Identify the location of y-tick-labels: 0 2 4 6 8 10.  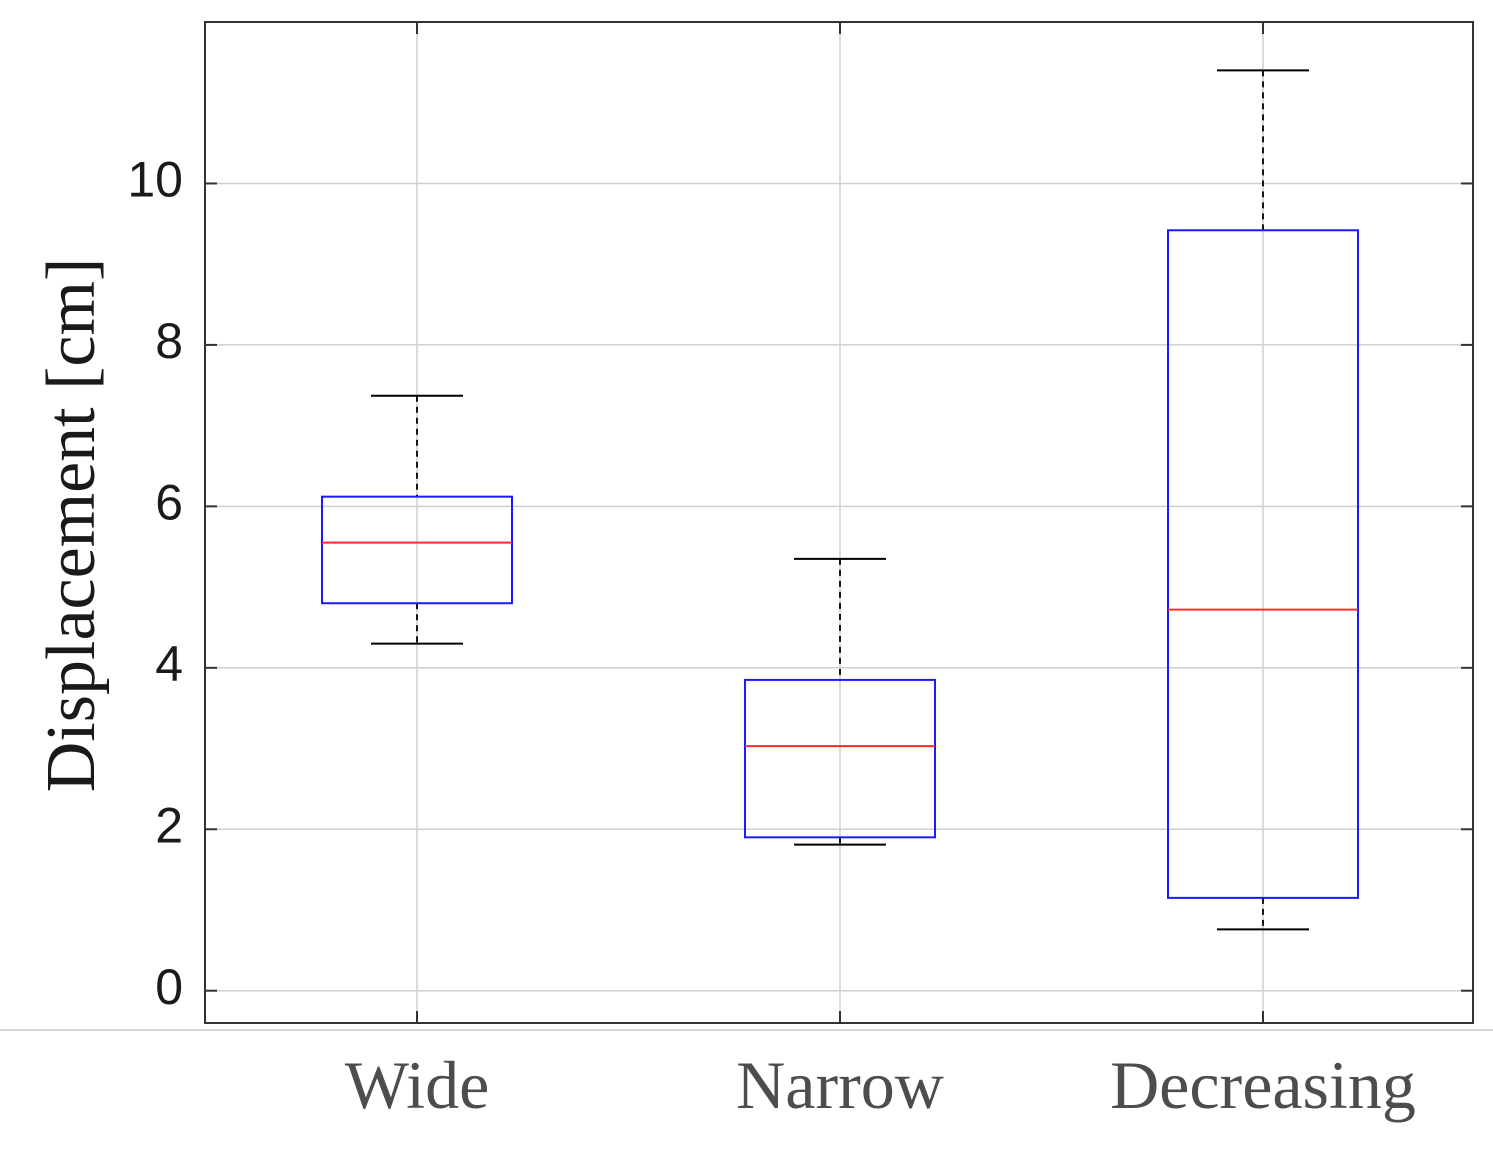
(155, 583).